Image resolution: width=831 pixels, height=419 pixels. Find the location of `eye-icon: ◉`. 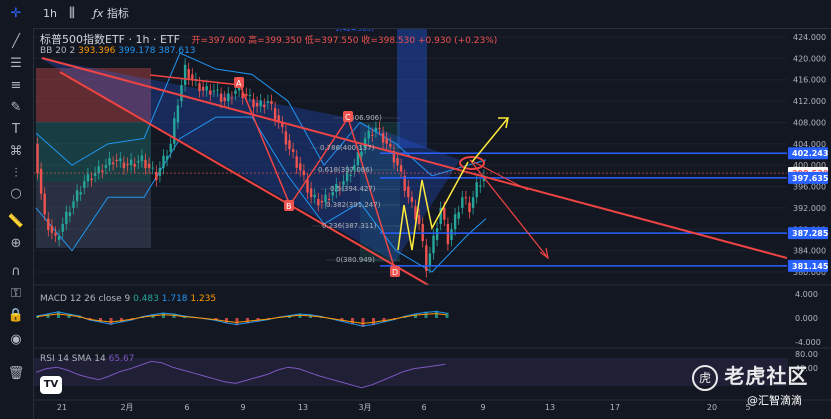

eye-icon: ◉ is located at coordinates (16, 339).